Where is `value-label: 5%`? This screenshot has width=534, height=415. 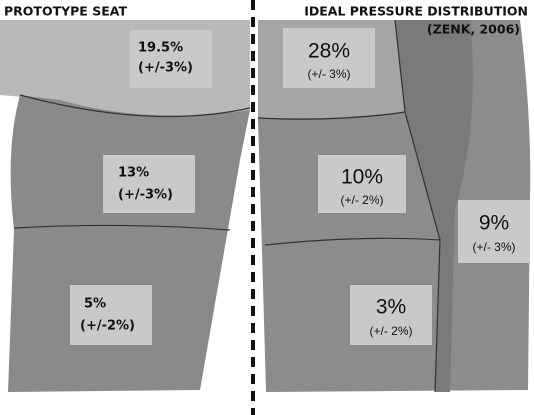
value-label: 5% is located at coordinates (95, 304).